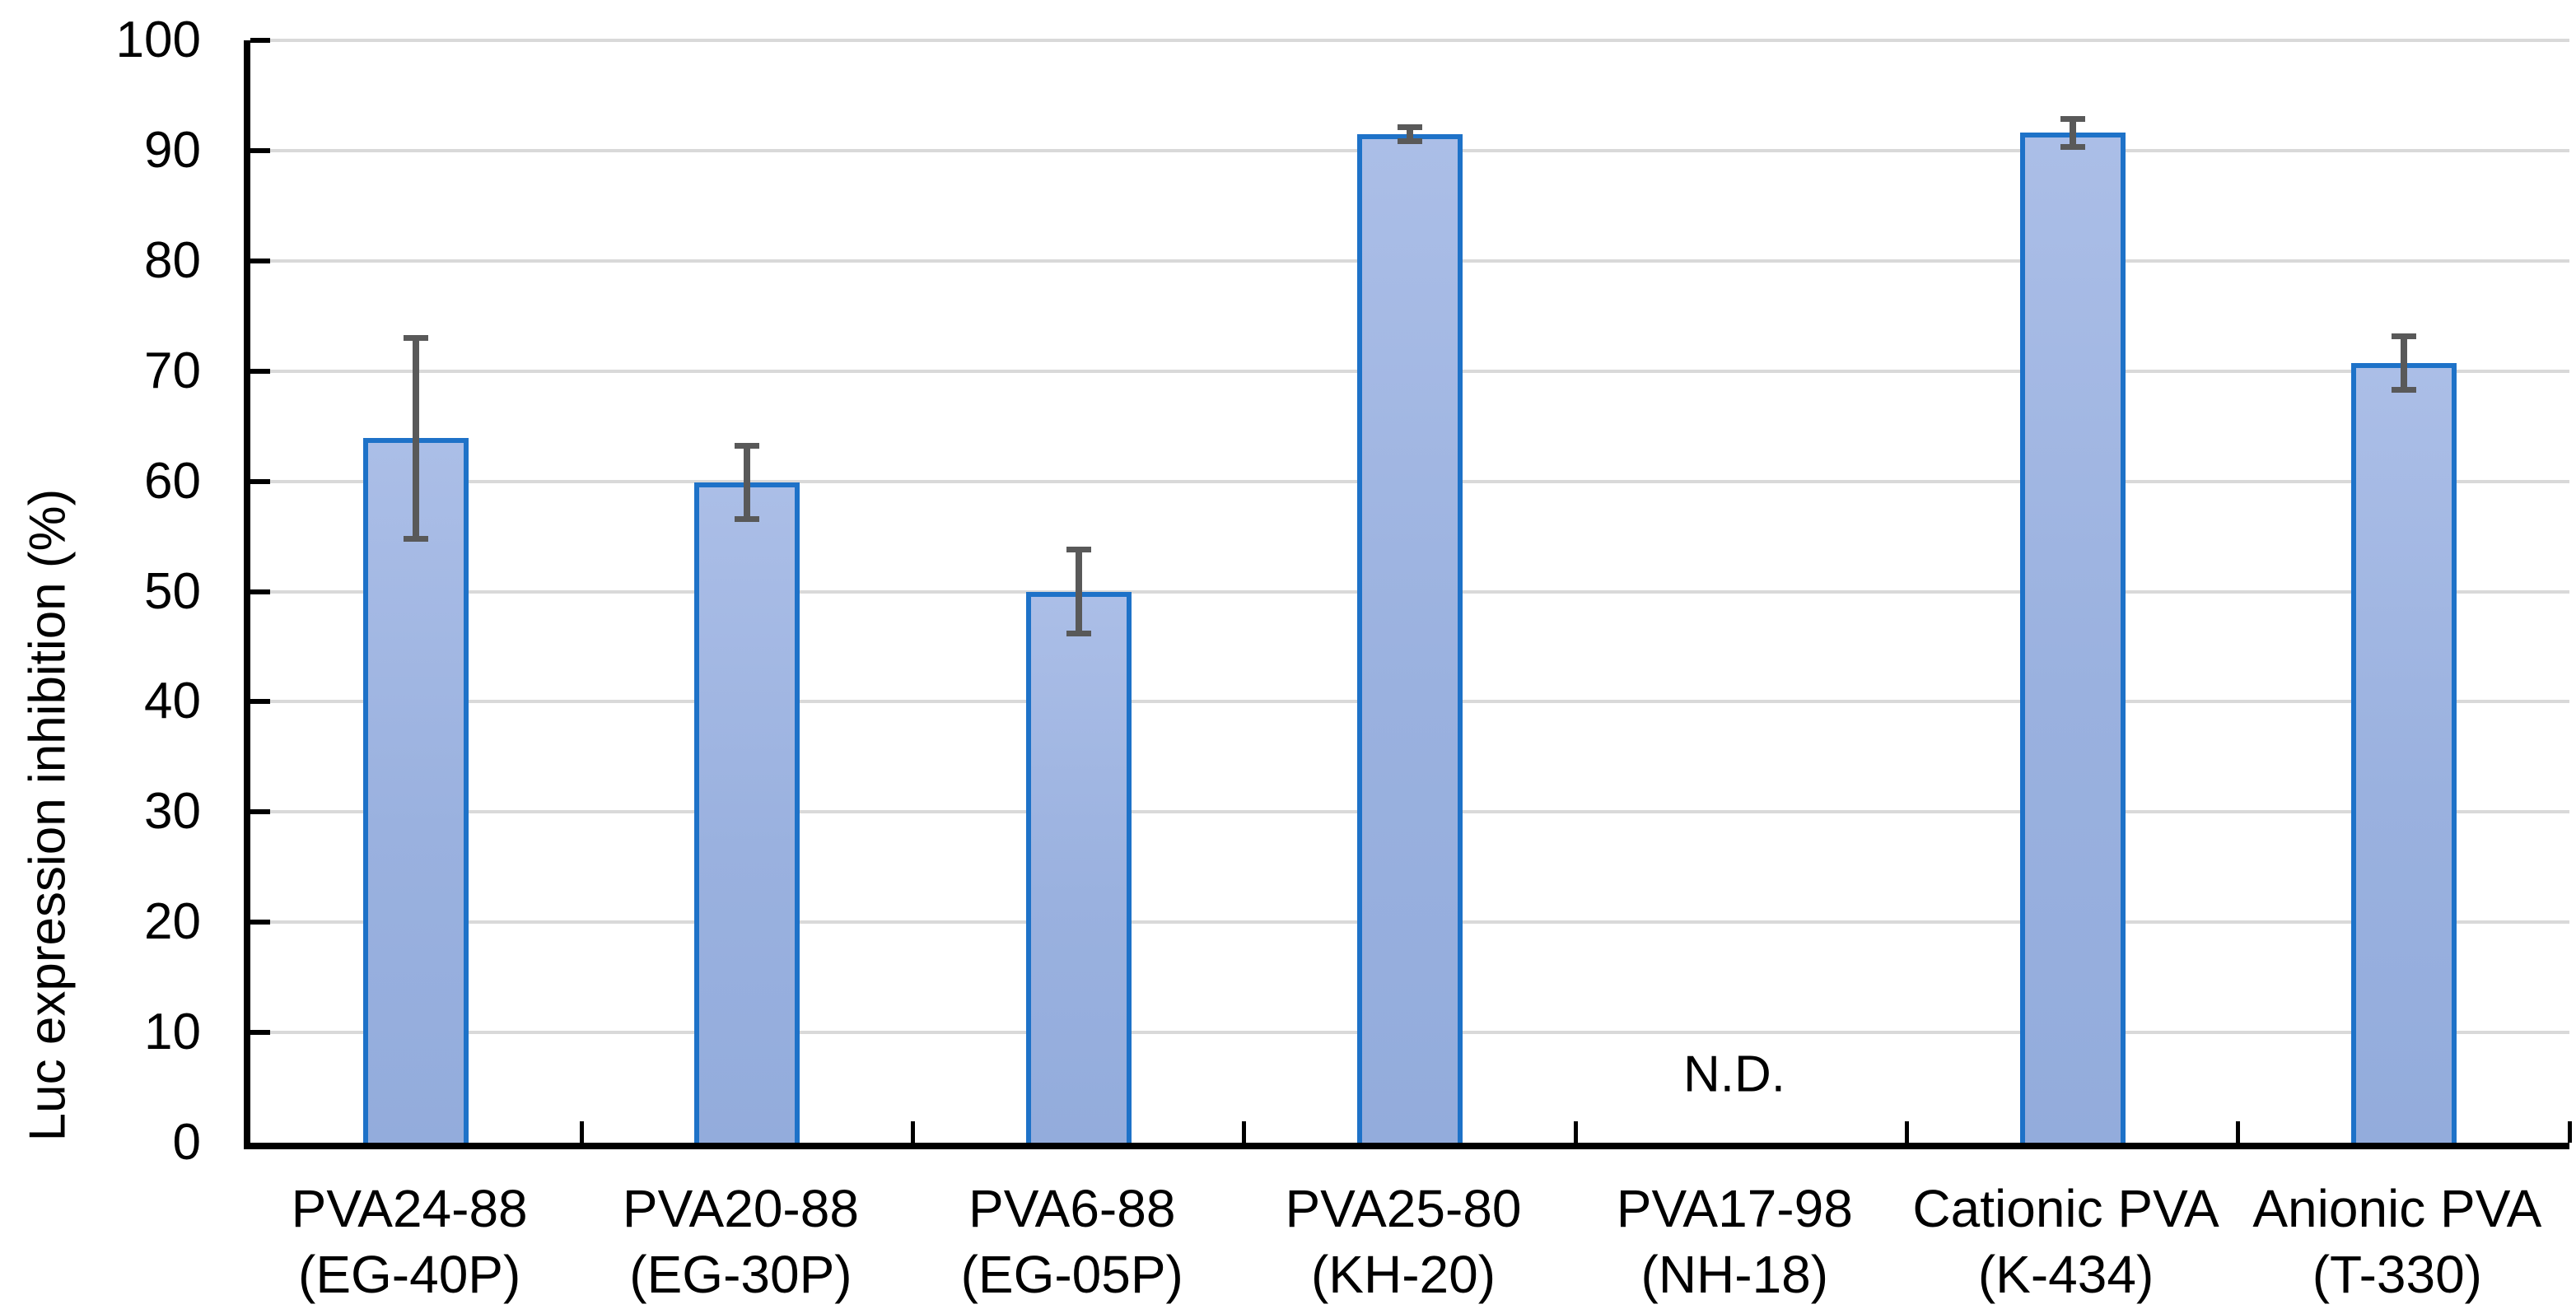  What do you see at coordinates (2072, 147) in the screenshot?
I see `error-cap-bottom-Cationic PVA` at bounding box center [2072, 147].